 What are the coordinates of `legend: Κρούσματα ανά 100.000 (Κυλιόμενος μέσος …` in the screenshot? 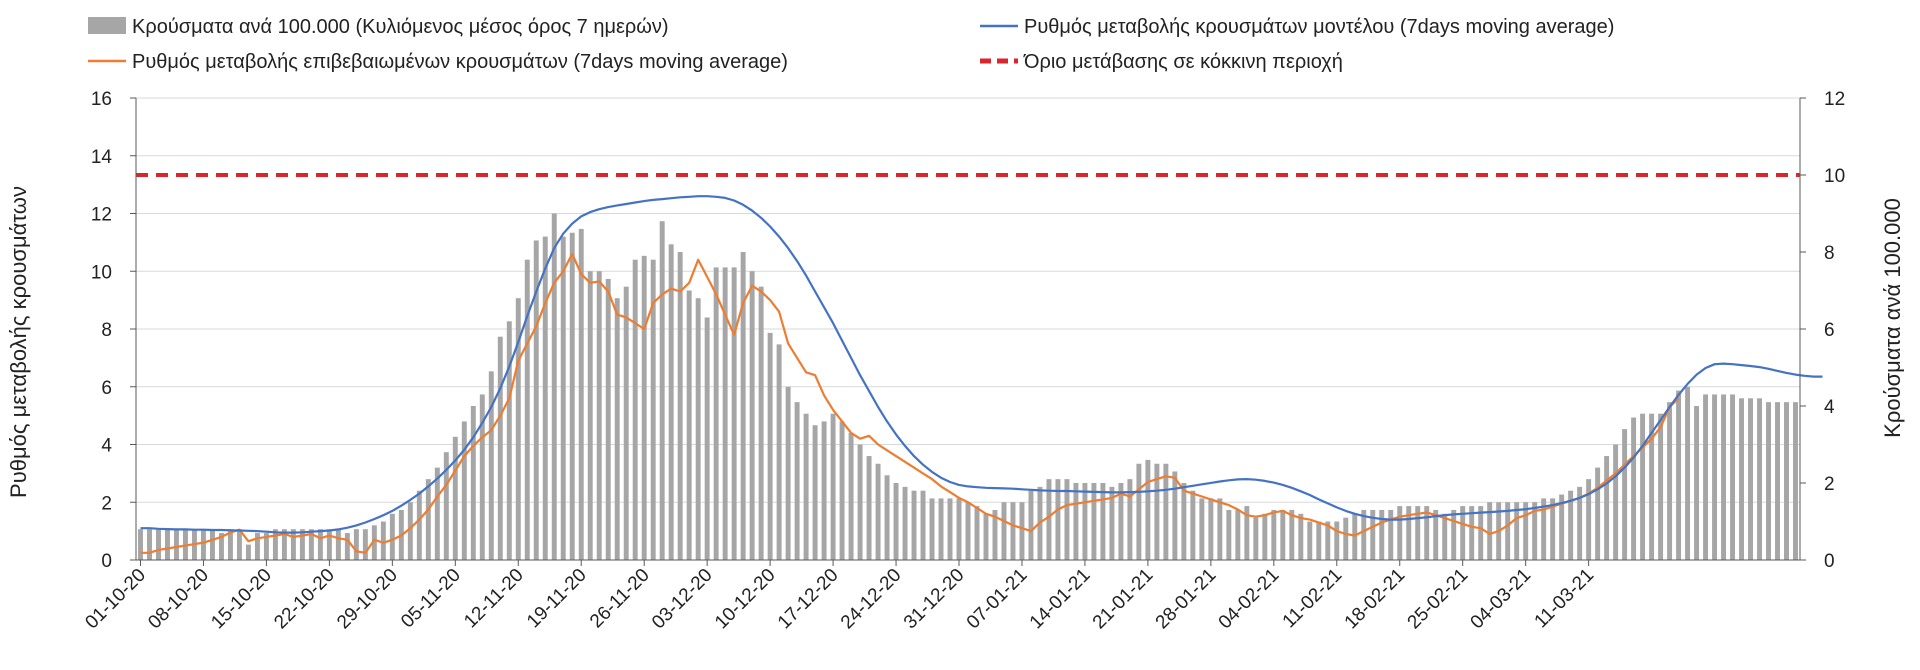 It's located at (851, 44).